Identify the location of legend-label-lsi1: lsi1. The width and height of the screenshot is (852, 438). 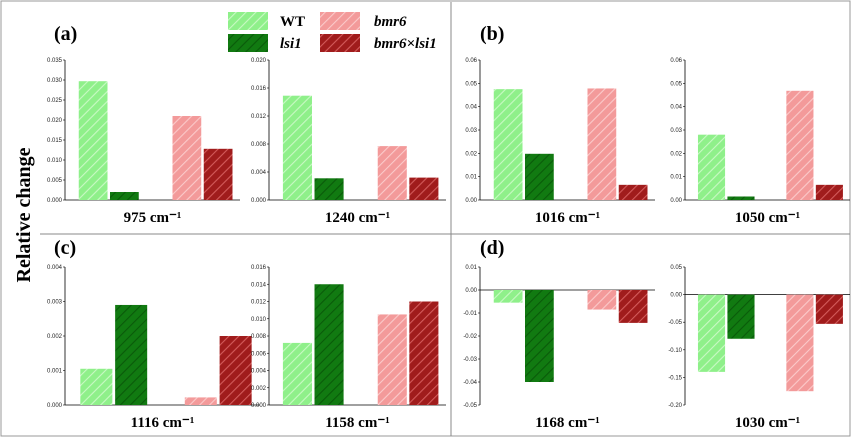
(291, 44).